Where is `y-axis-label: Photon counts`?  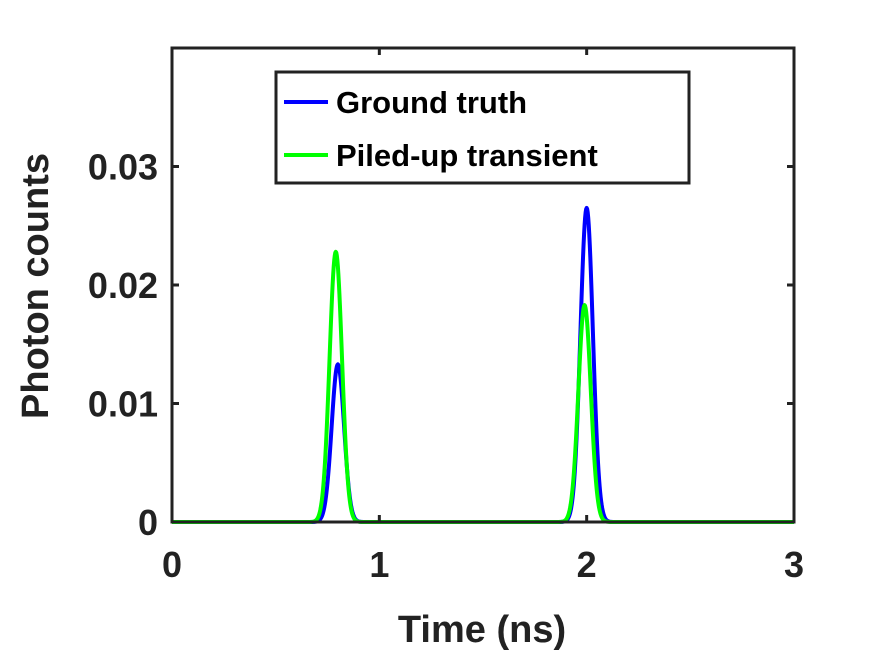
y-axis-label: Photon counts is located at coordinates (36, 286).